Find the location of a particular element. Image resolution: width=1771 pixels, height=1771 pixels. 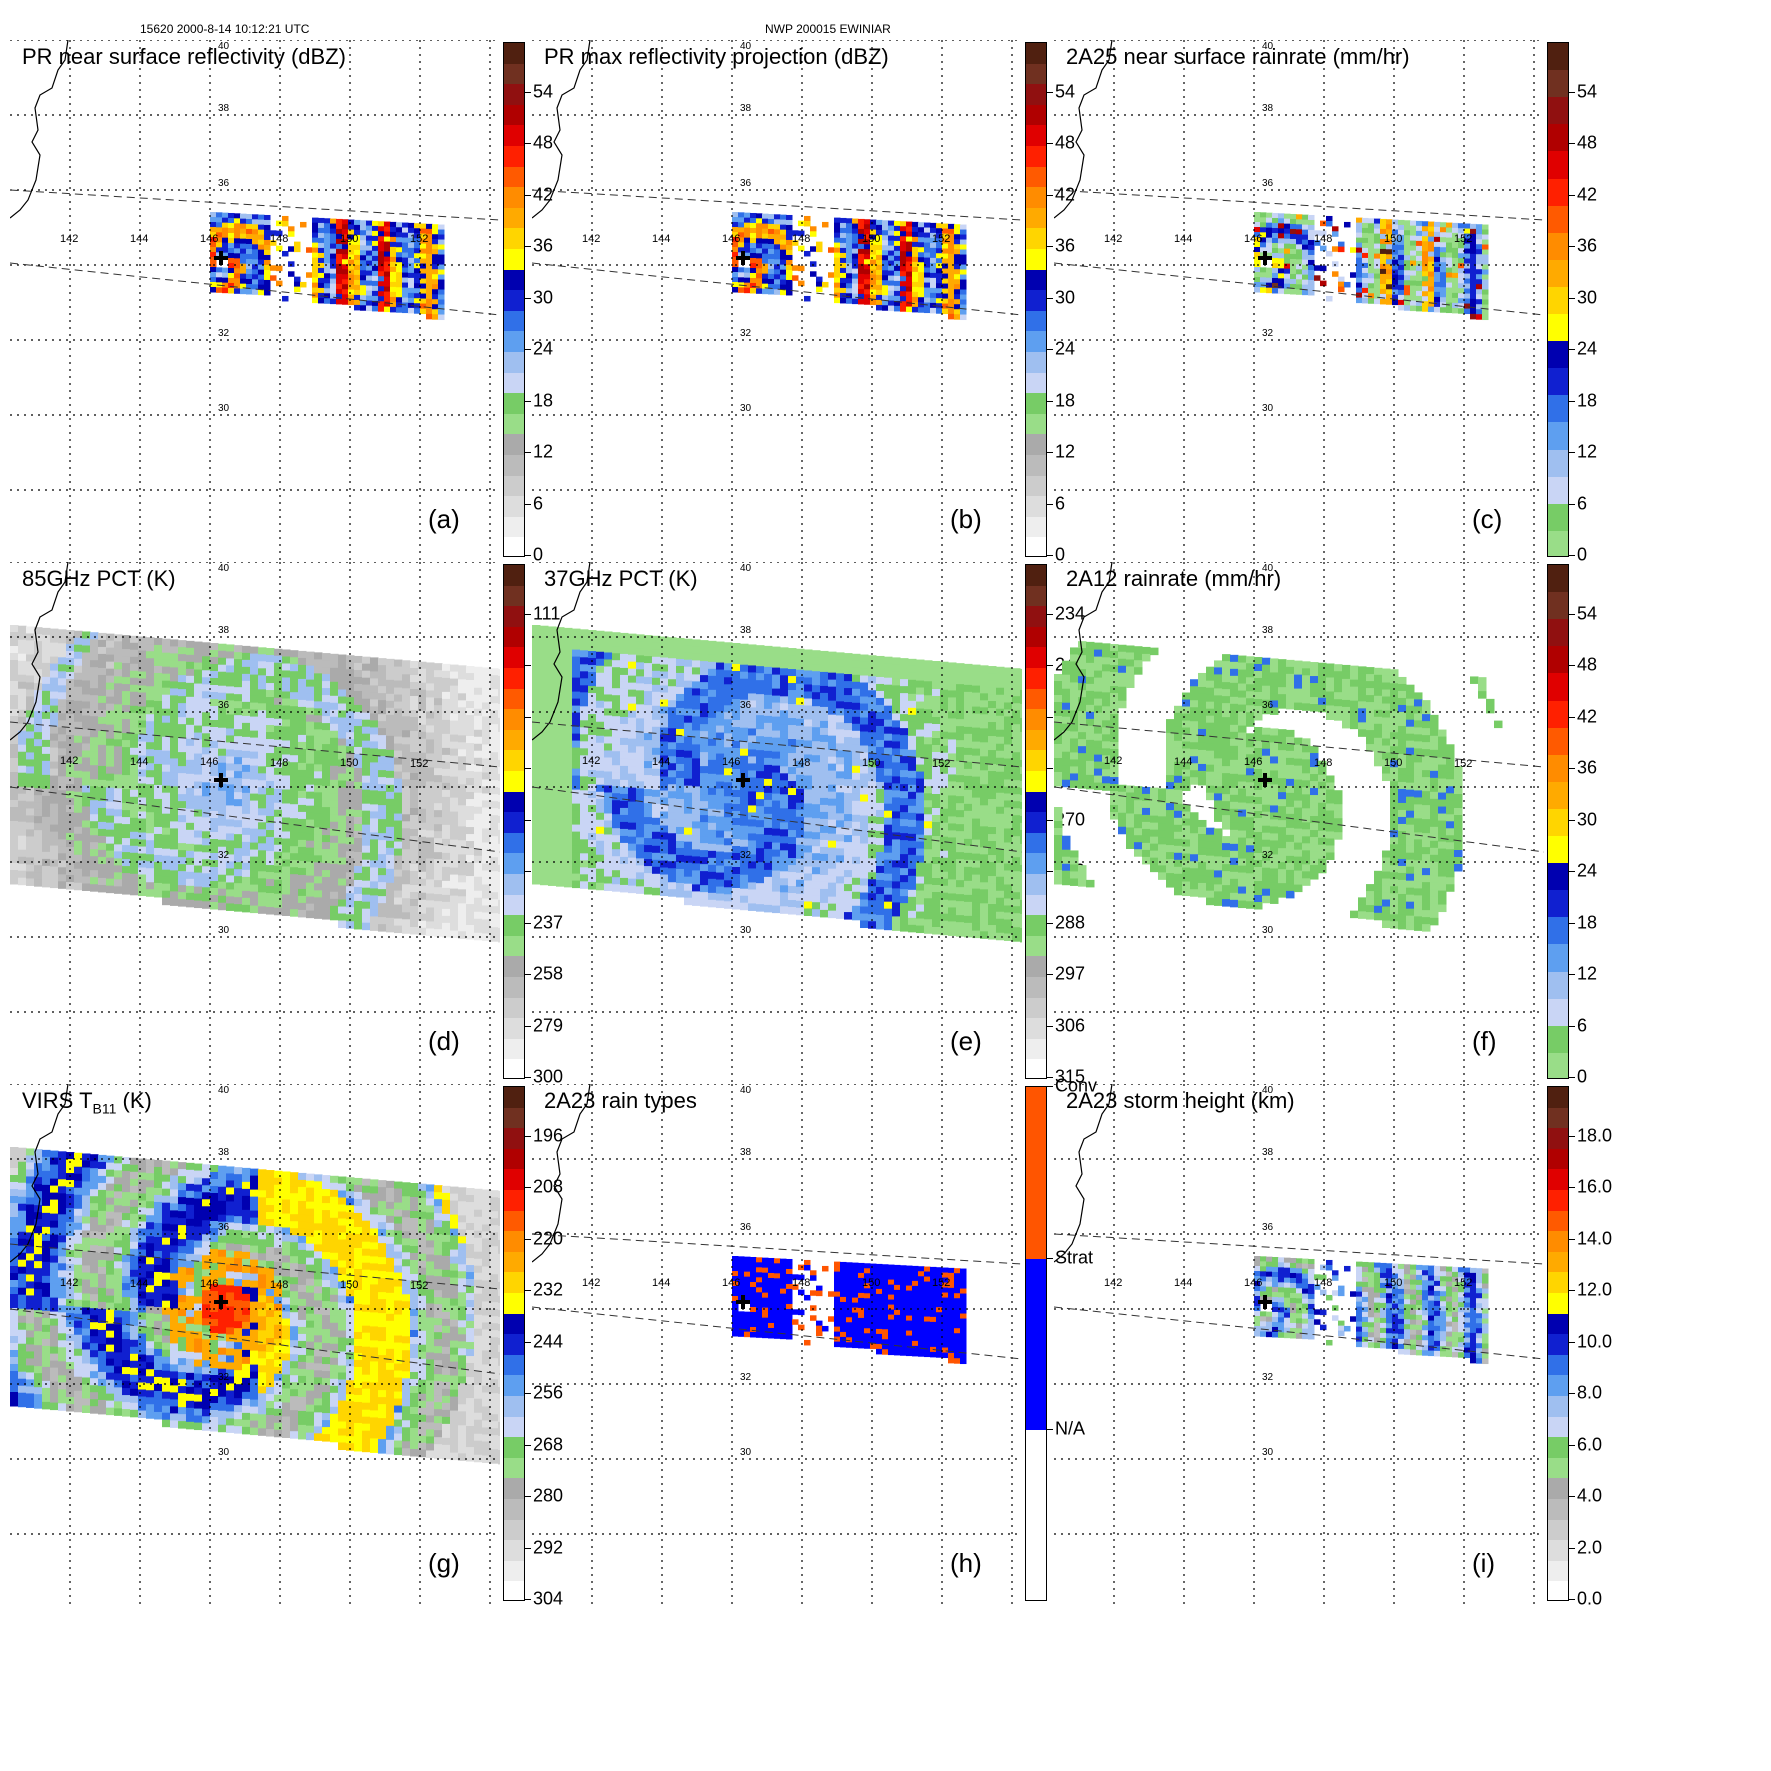

swath-data is located at coordinates (849, 266).